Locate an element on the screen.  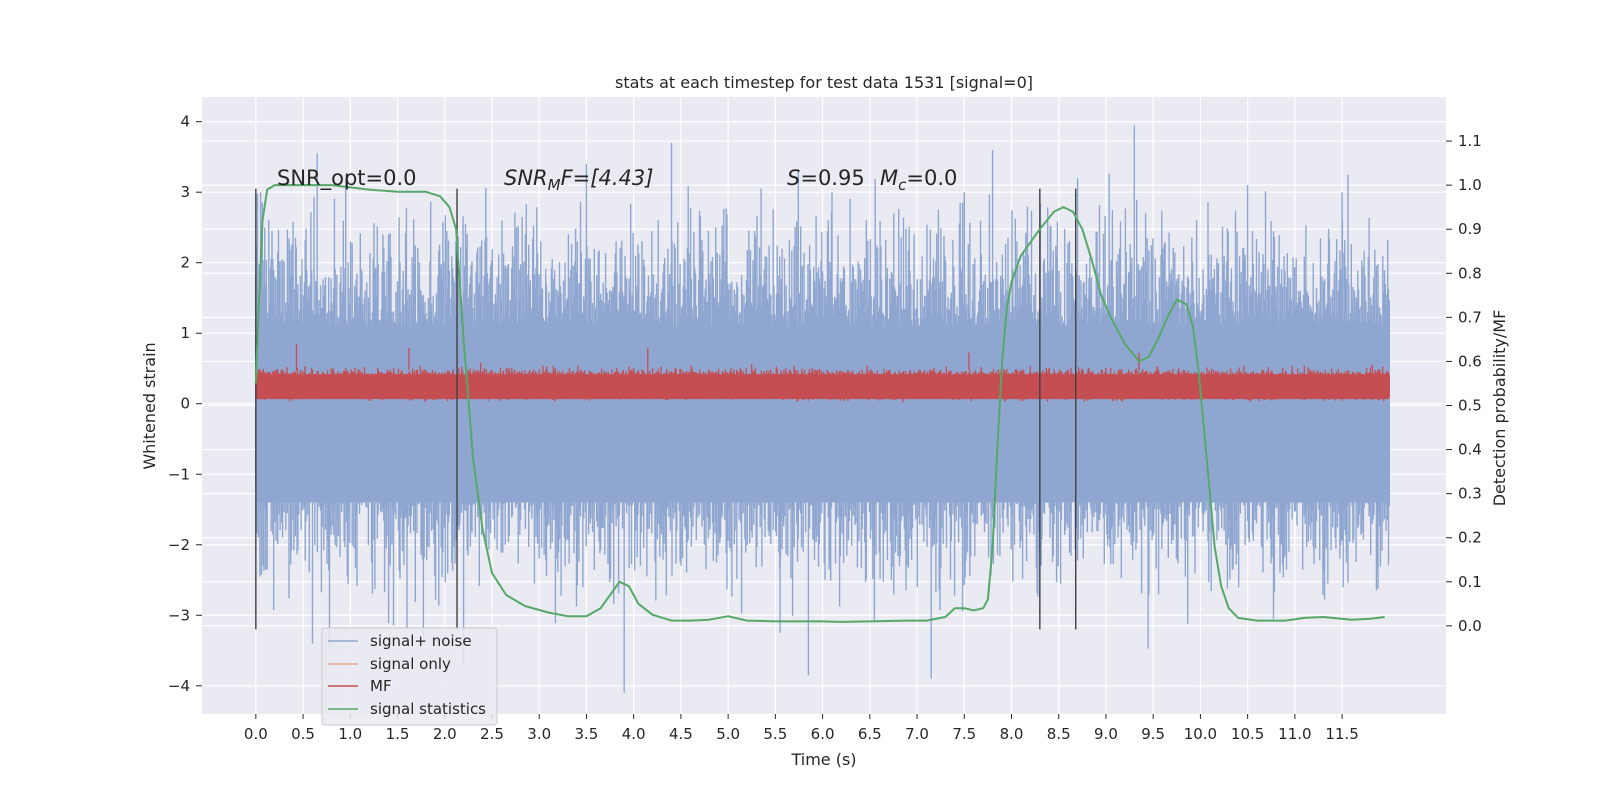
y-left-tick-label-8: 4 is located at coordinates (185, 122).